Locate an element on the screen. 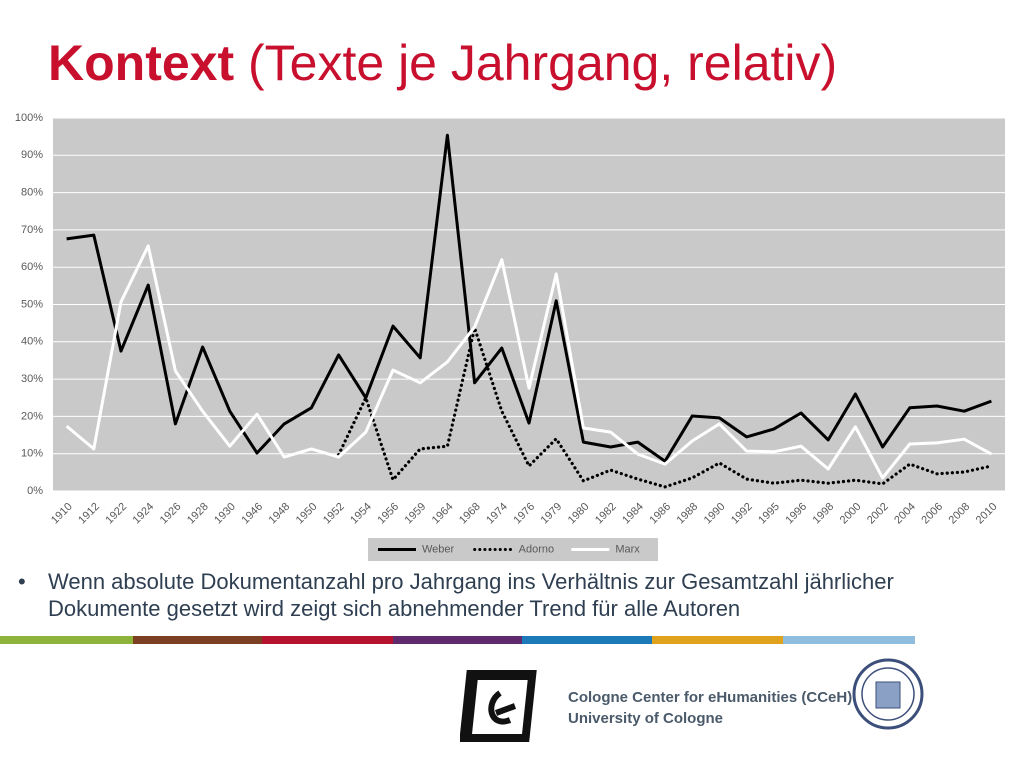 The height and width of the screenshot is (768, 1024). x-tick-label: 2006 is located at coordinates (932, 514).